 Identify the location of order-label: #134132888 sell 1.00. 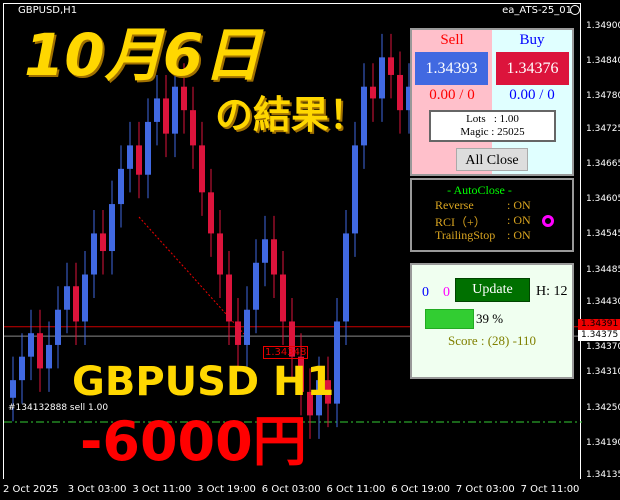
(58, 408).